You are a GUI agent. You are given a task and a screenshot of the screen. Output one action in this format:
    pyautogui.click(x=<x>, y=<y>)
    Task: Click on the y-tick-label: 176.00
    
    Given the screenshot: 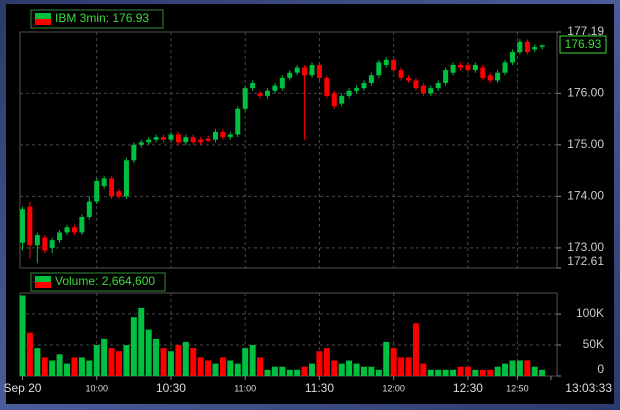 What is the action you would take?
    pyautogui.click(x=585, y=92)
    